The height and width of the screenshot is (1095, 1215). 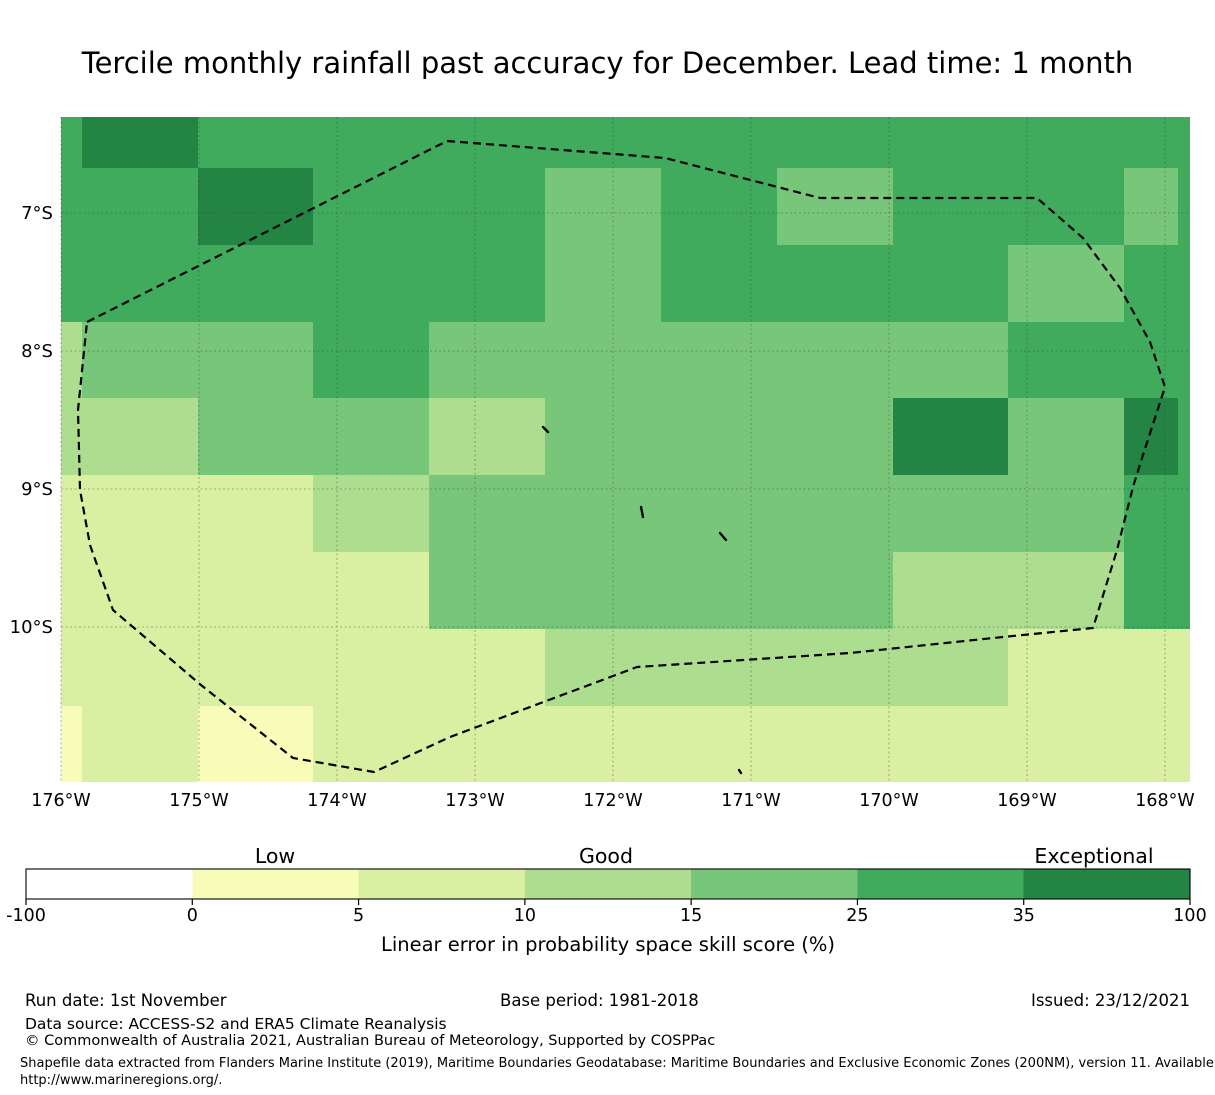 What do you see at coordinates (1026, 801) in the screenshot?
I see `x-tick-label: 169°W` at bounding box center [1026, 801].